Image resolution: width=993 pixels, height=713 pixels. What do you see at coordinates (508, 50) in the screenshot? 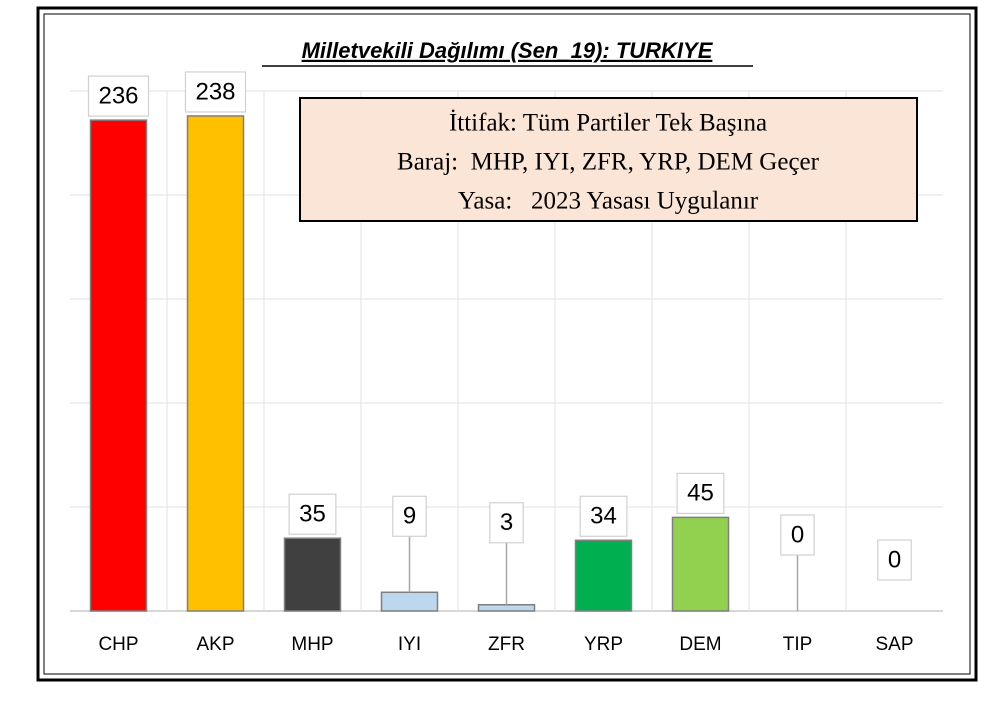
I see `chart-title: Milletvekili Dağılımı (Sen_19): TURKIYE` at bounding box center [508, 50].